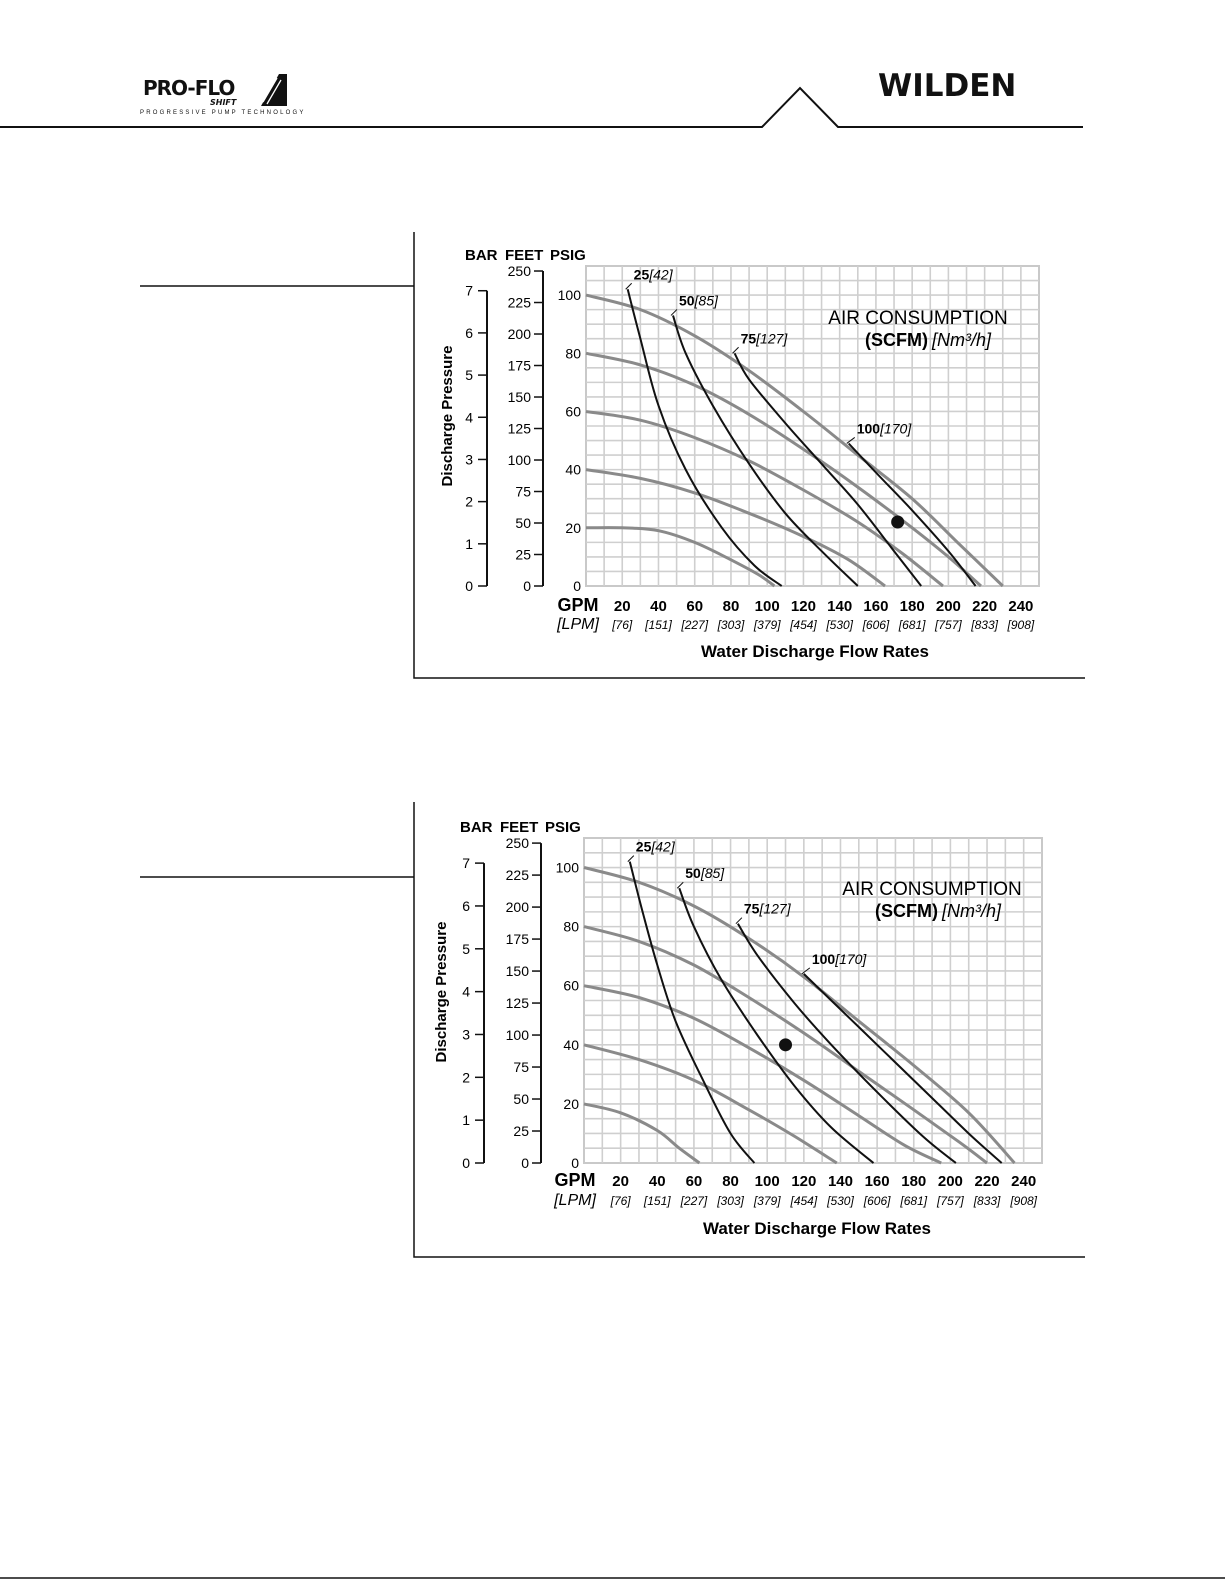 This screenshot has height=1585, width=1225. Describe the element at coordinates (469, 459) in the screenshot. I see `bar-tick-label: 3` at that location.